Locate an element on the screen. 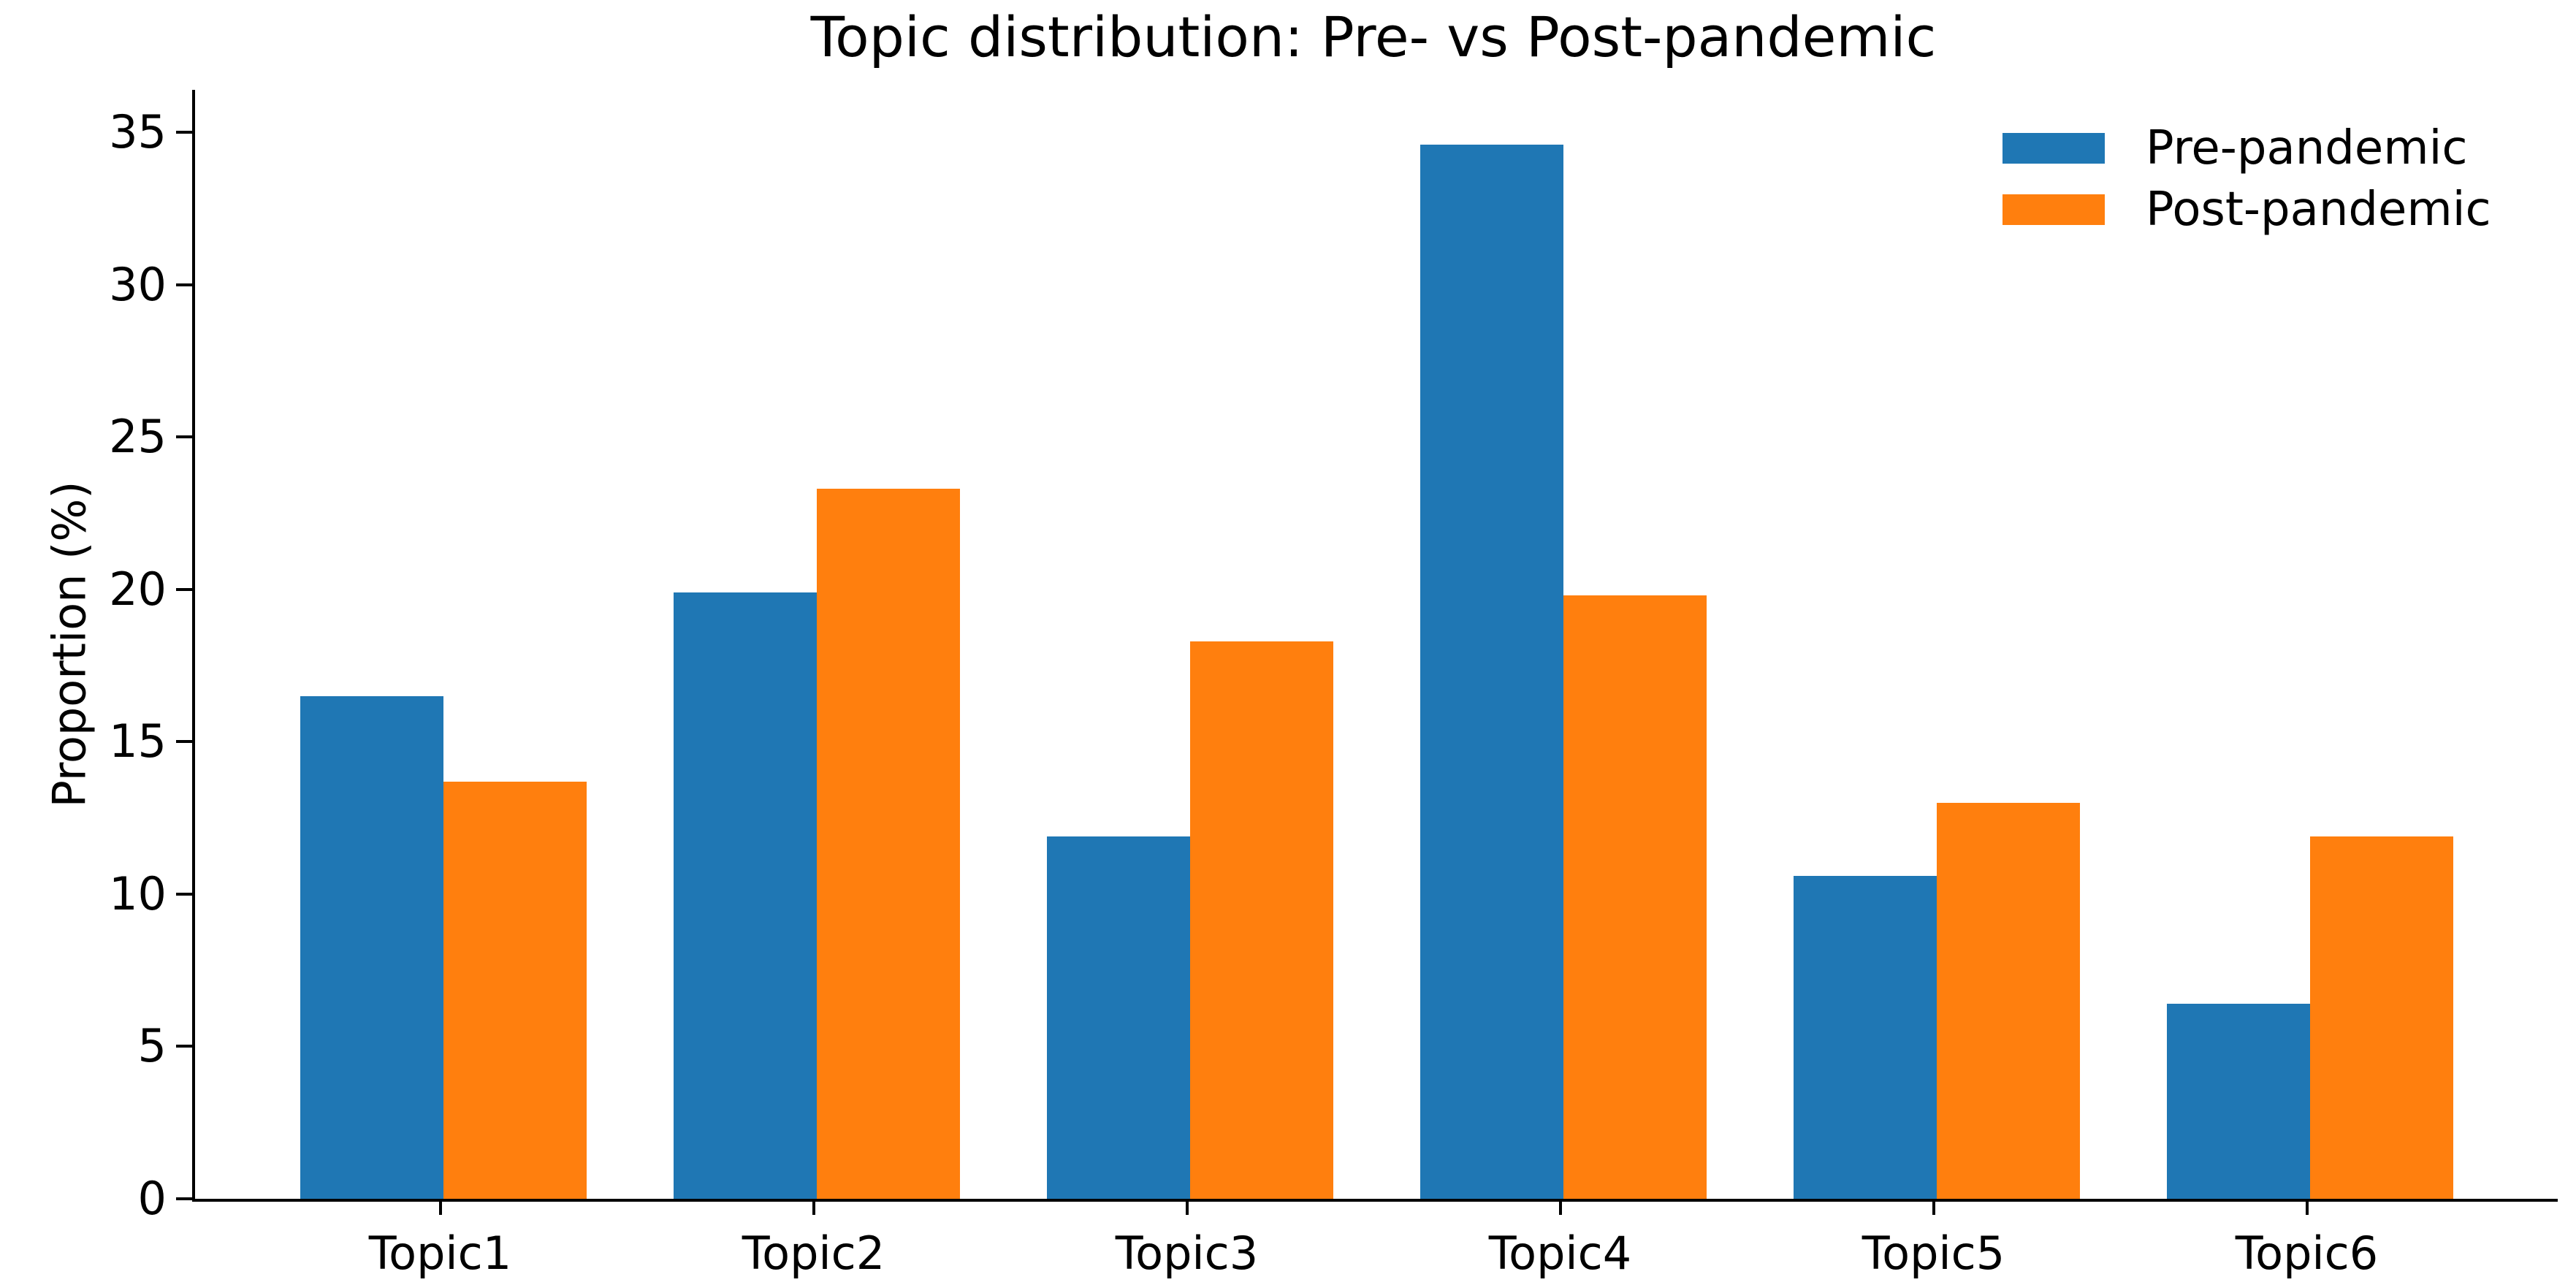 Image resolution: width=2576 pixels, height=1285 pixels. legend-swatch-pre-pandemic is located at coordinates (2054, 148).